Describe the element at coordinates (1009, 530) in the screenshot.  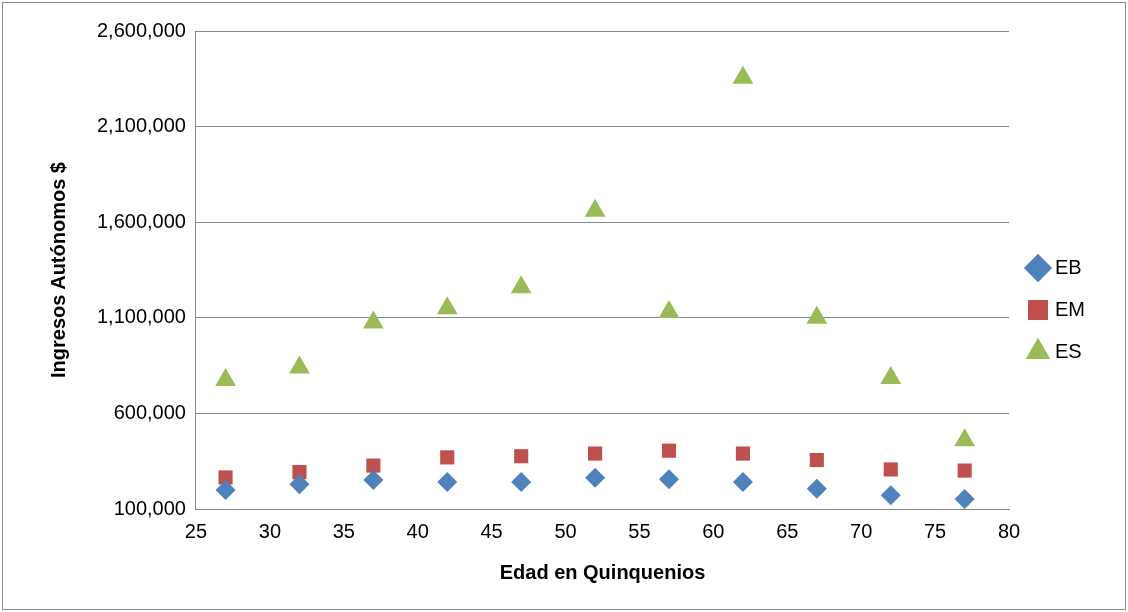
I see `x-tick-label: 80` at that location.